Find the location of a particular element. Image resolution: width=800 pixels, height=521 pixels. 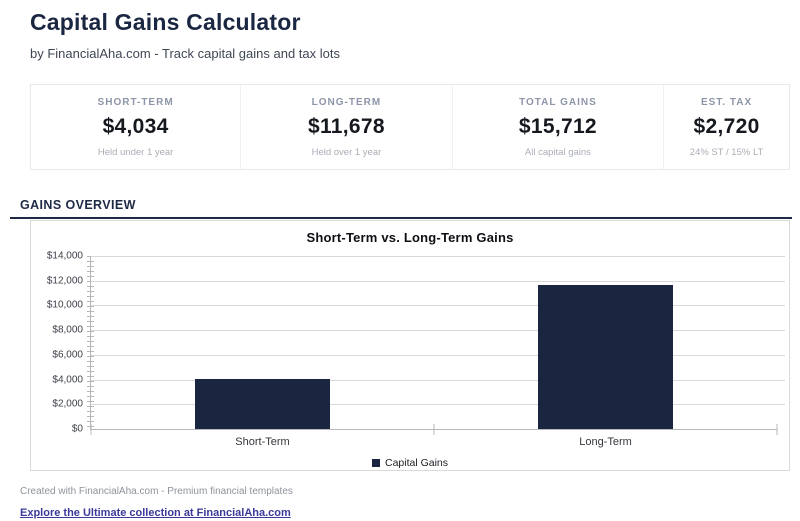

stat-value: $4,034 is located at coordinates (135, 126).